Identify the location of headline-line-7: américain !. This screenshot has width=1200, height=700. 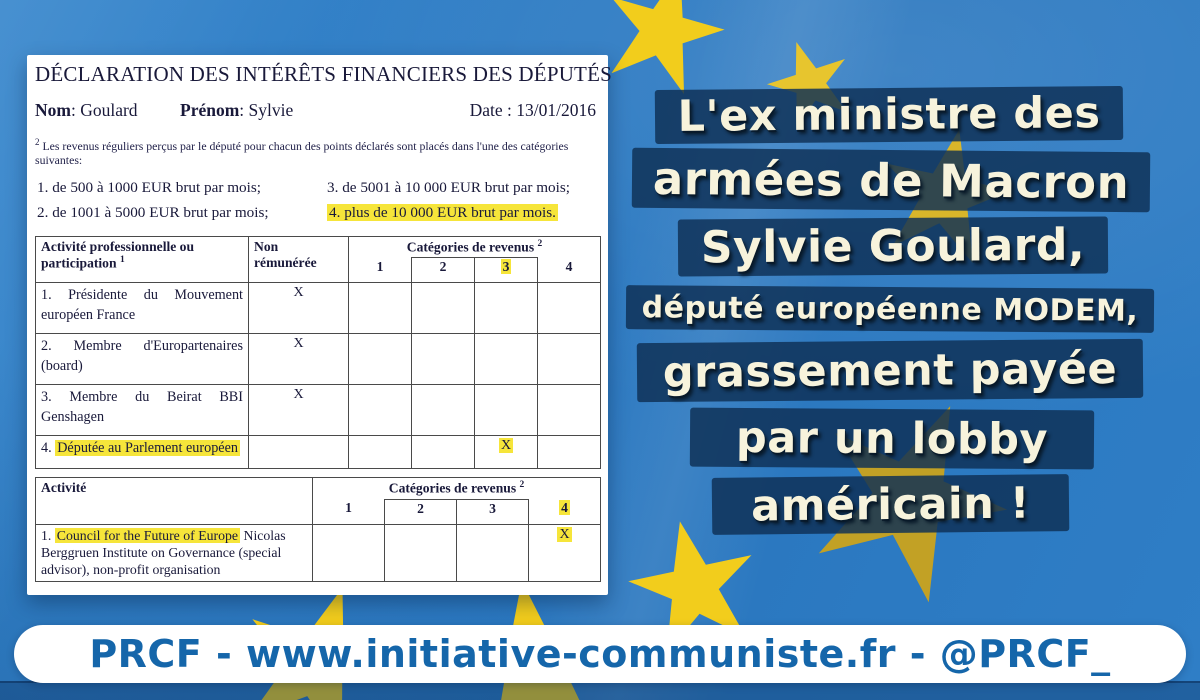
(890, 504).